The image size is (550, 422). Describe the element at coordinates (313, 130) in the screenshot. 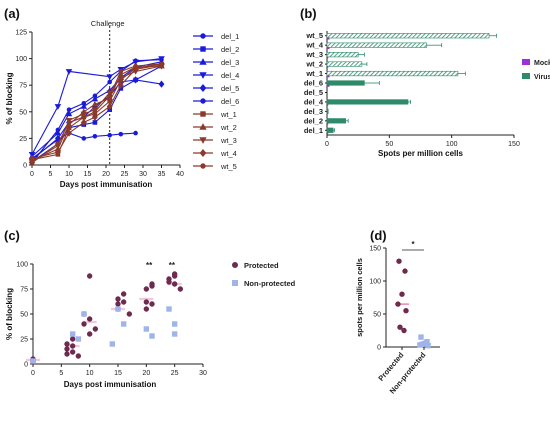

I see `b-category-label: del_1` at that location.